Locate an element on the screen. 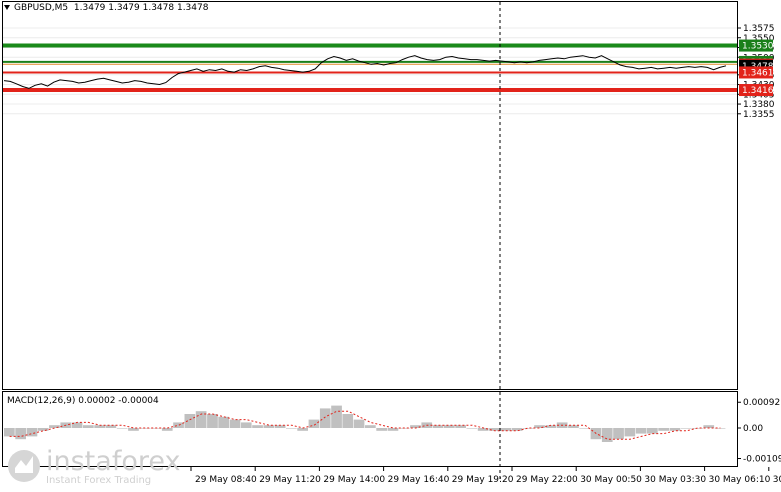 The image size is (781, 492). time-tick-label: 30 May 06:10 is located at coordinates (740, 480).